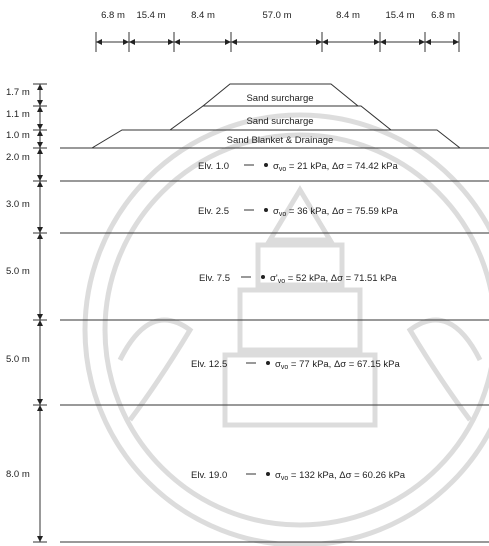  What do you see at coordinates (18, 157) in the screenshot?
I see `layer-thickness-1: 2.0 m` at bounding box center [18, 157].